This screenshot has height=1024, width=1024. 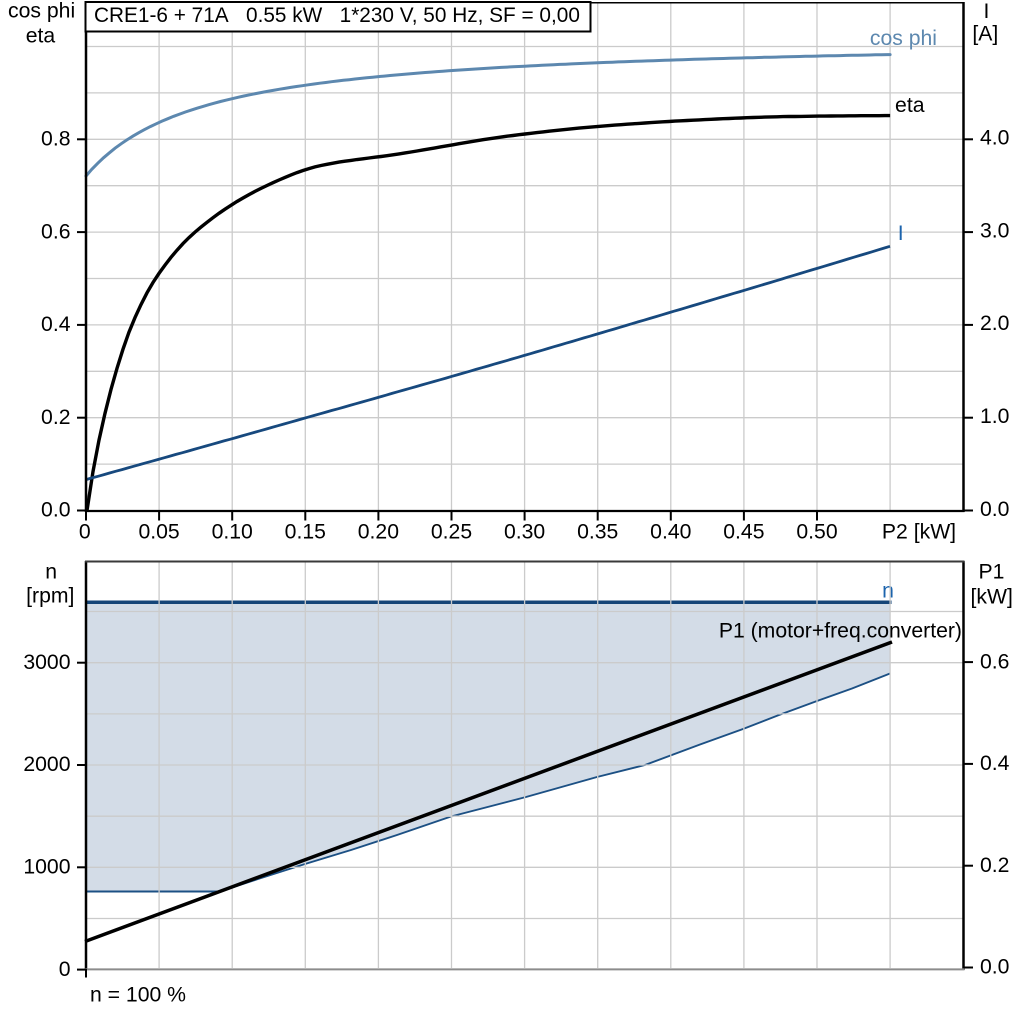 What do you see at coordinates (992, 572) in the screenshot?
I see `svg-text: P1` at bounding box center [992, 572].